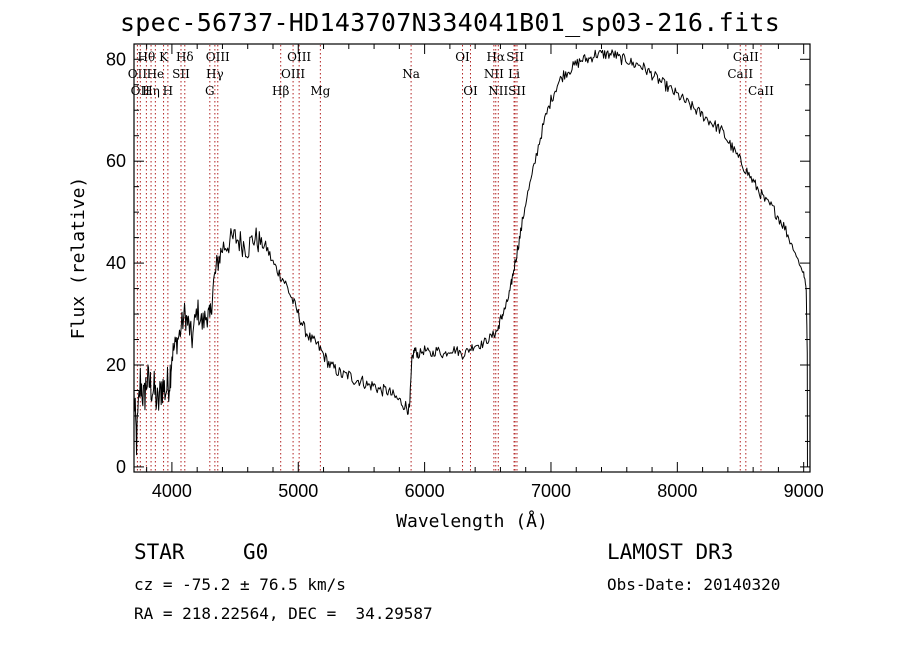 Image resolution: width=900 pixels, height=649 pixels. I want to click on y-tick-label: 80, so click(116, 59).